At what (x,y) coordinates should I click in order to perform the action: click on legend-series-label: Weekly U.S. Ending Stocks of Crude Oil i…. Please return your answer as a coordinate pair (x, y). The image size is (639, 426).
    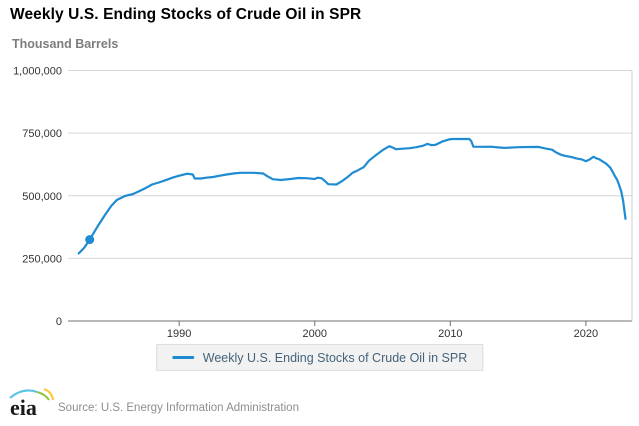
    Looking at the image, I should click on (335, 357).